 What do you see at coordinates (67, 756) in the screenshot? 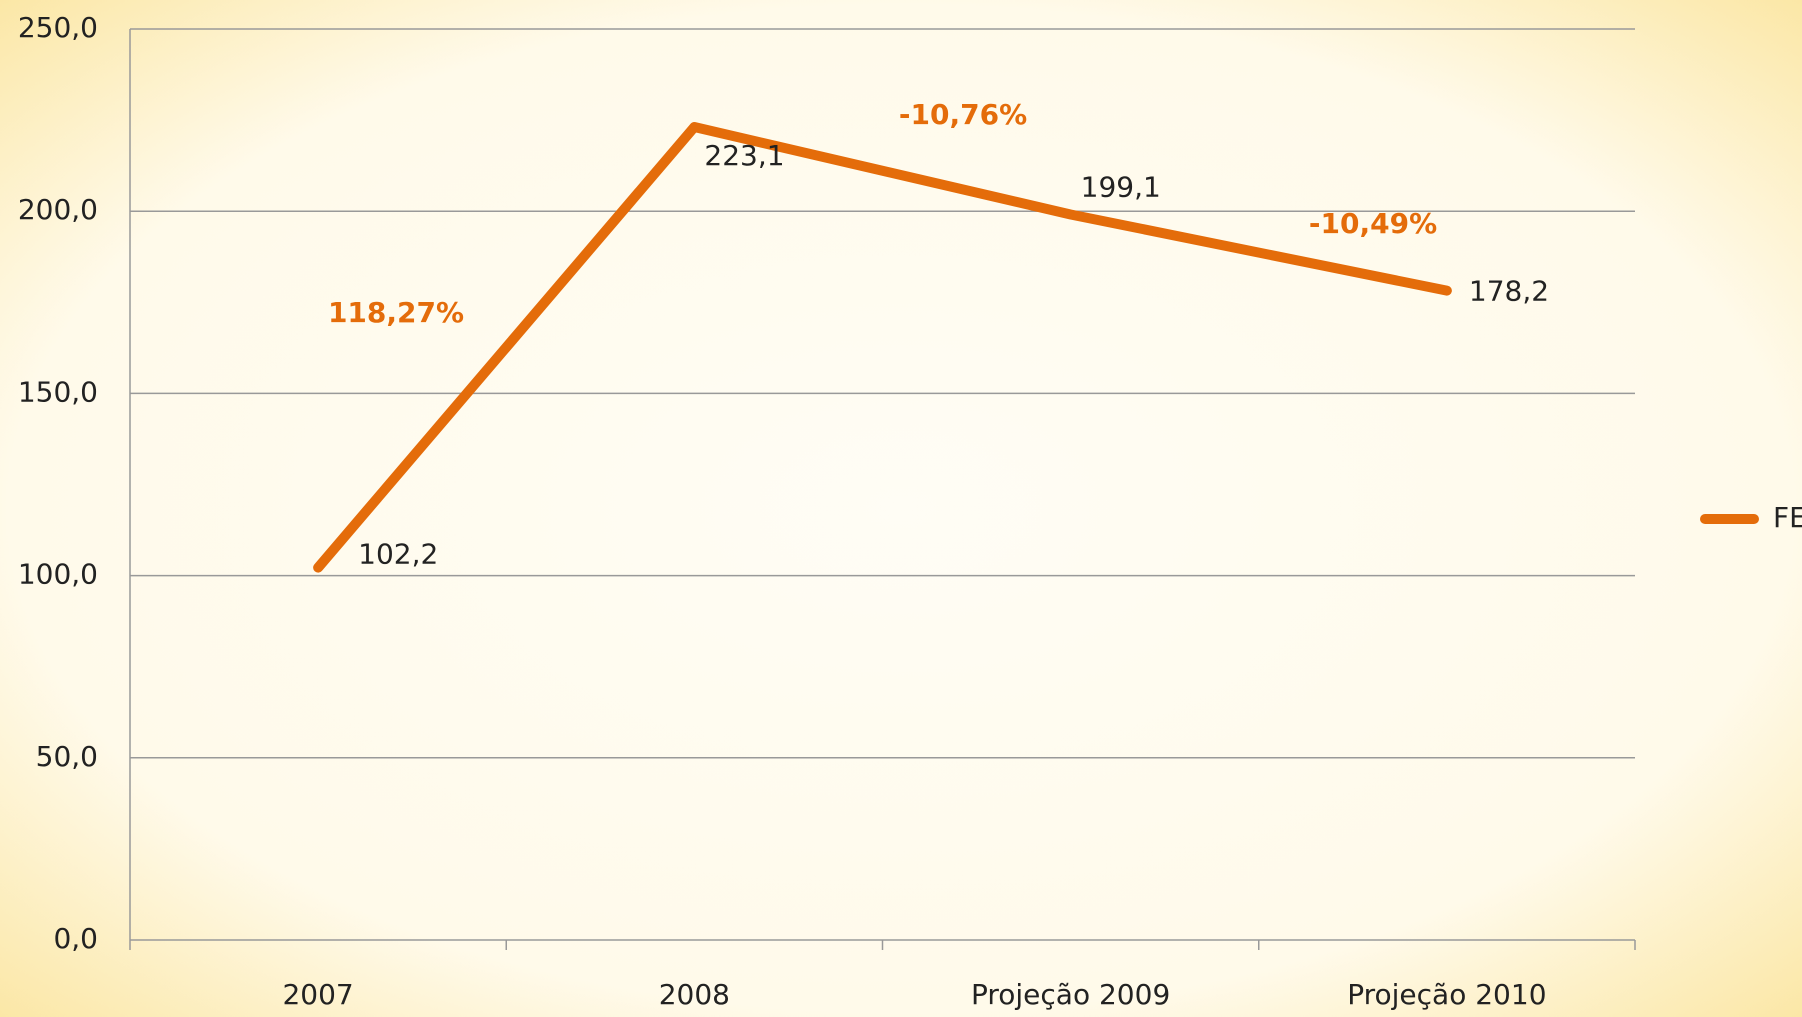
I see `y-tick-label: 50,0` at bounding box center [67, 756].